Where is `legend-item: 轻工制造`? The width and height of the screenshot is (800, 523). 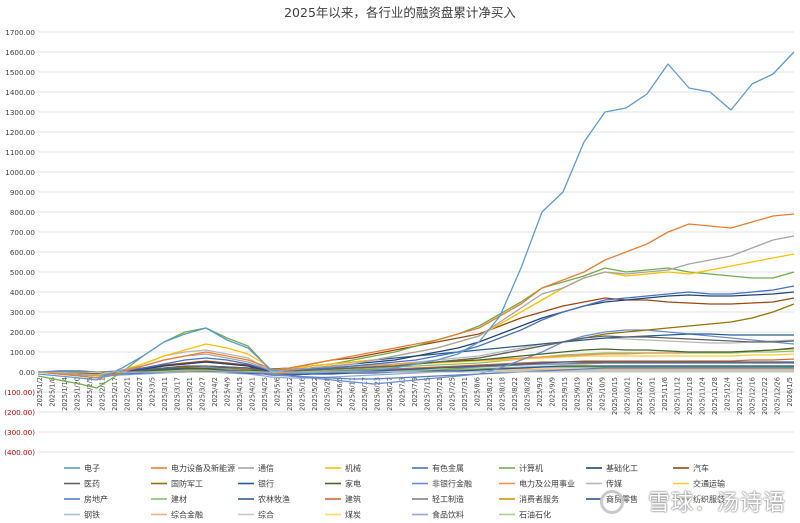 legend-item: 轻工制造 is located at coordinates (438, 499).